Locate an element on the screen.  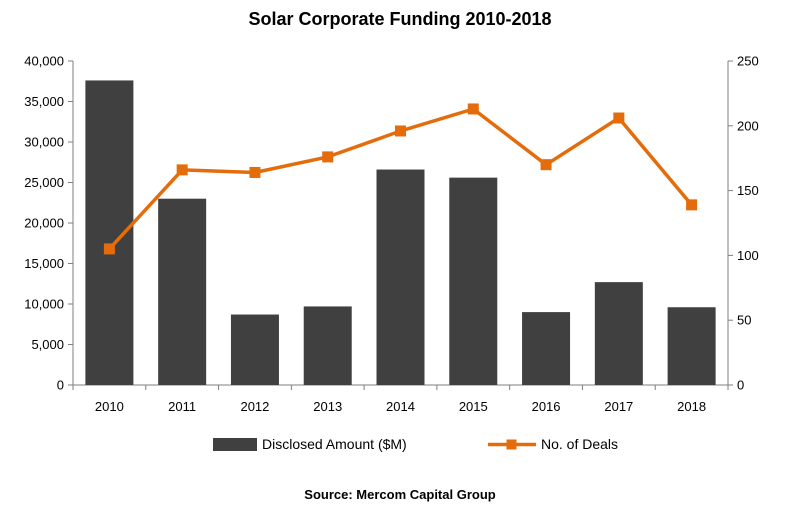
y-left-tick-label: 5,000 is located at coordinates (47, 344).